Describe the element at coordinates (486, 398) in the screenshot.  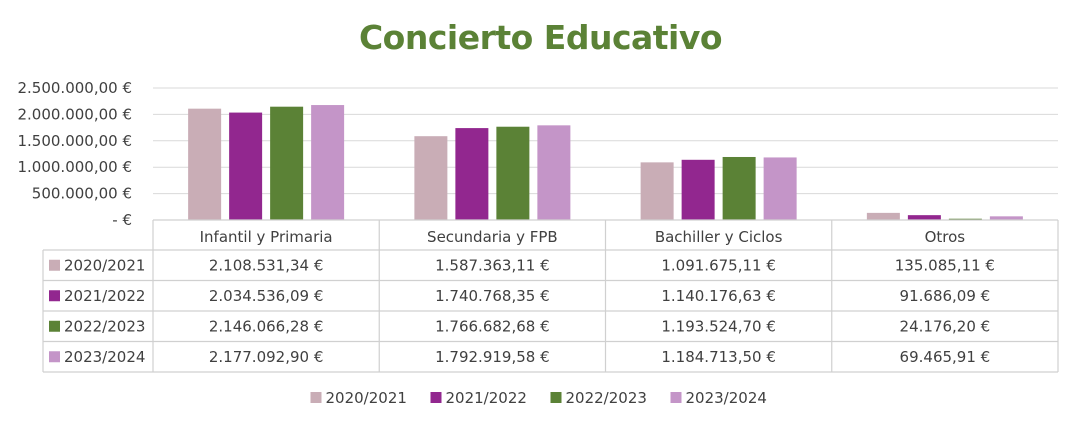
I see `legend-label: 2021/2022` at that location.